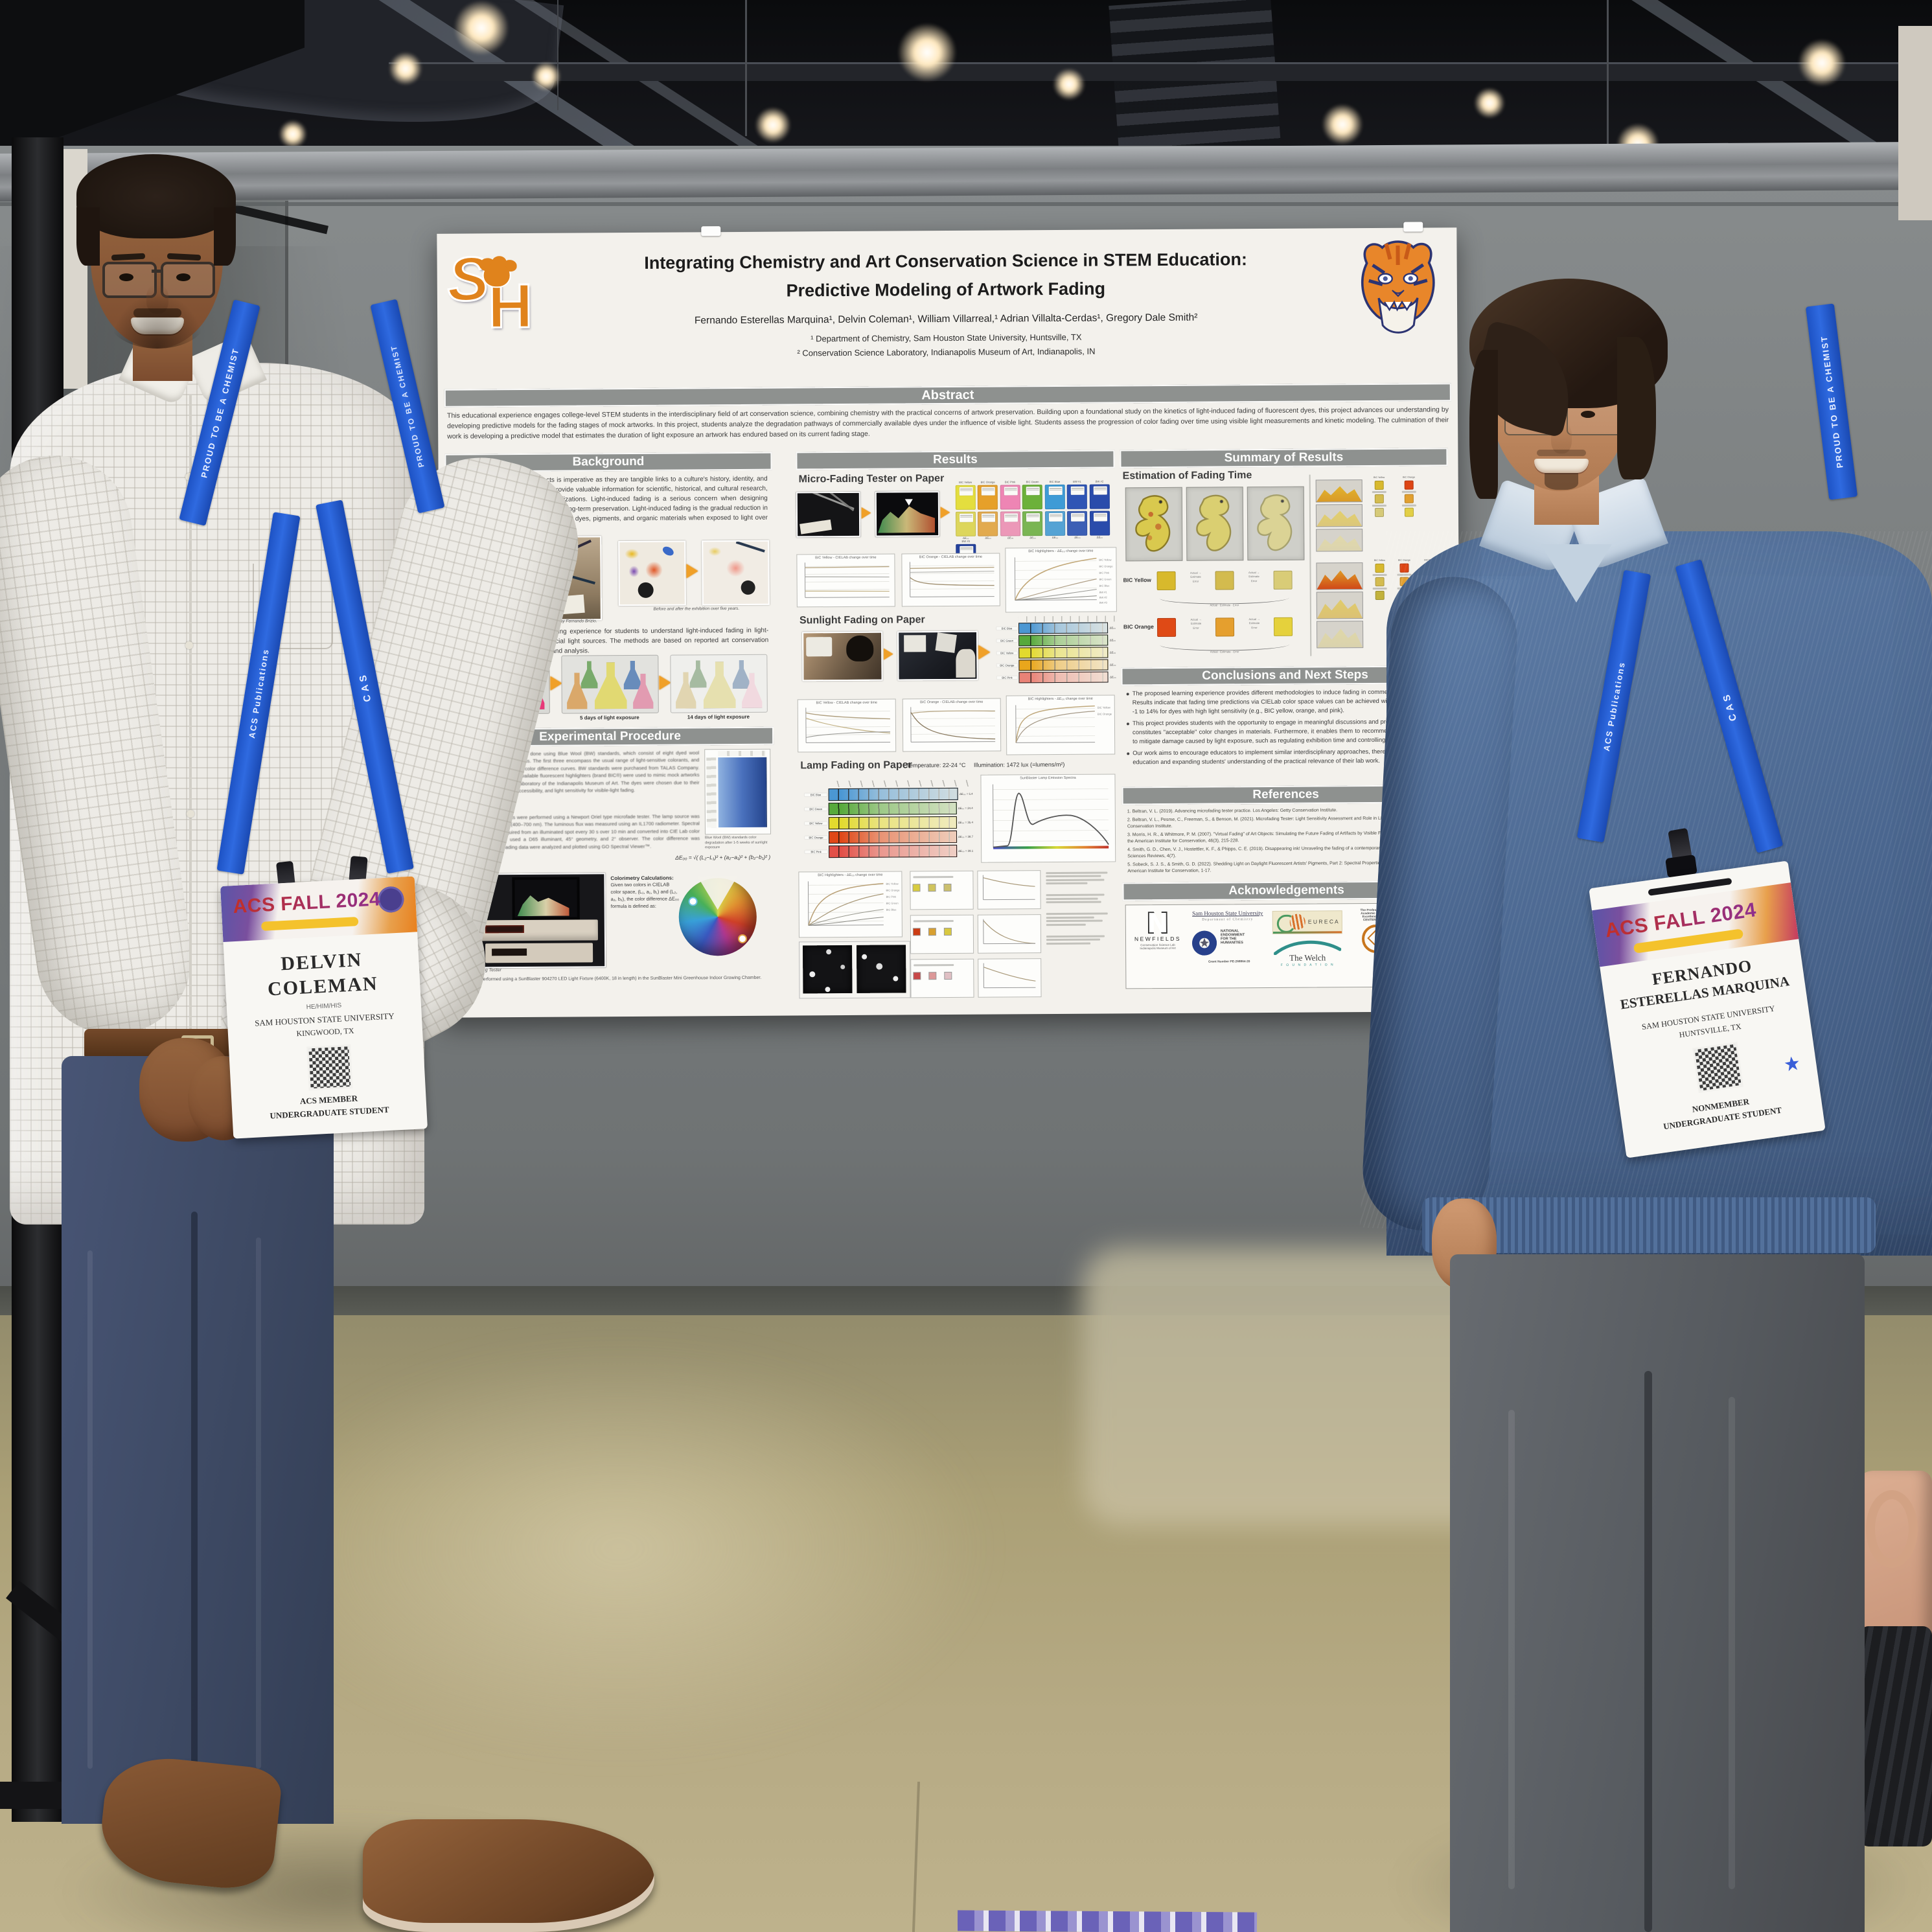 The image size is (1932, 1932). I want to click on grid-row-label: BIC Green, so click(816, 809).